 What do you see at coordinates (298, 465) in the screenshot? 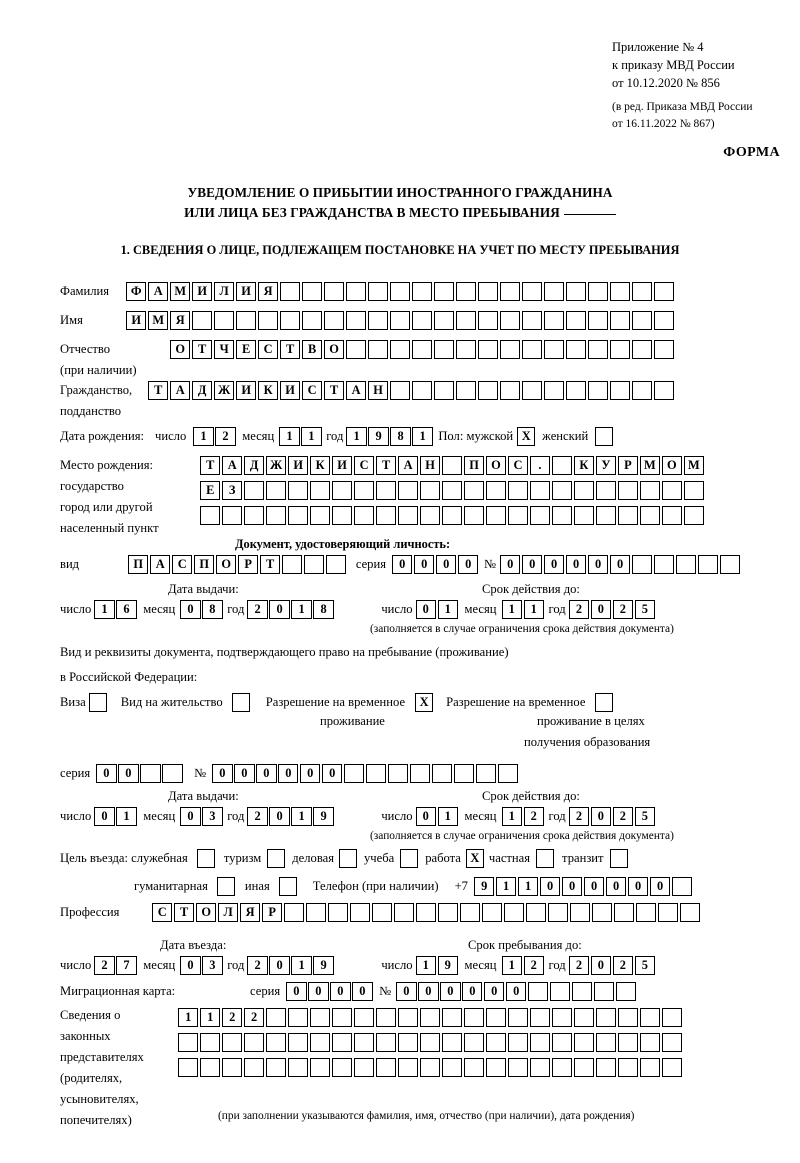
I see `char-cell: И` at bounding box center [298, 465].